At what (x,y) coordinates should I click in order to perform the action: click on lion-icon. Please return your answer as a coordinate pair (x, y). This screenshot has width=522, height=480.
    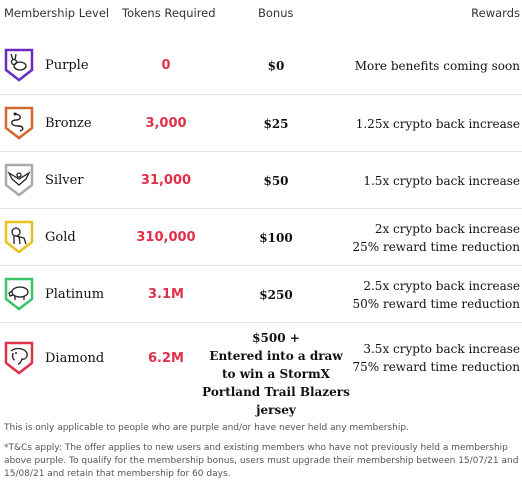
    Looking at the image, I should click on (19, 237).